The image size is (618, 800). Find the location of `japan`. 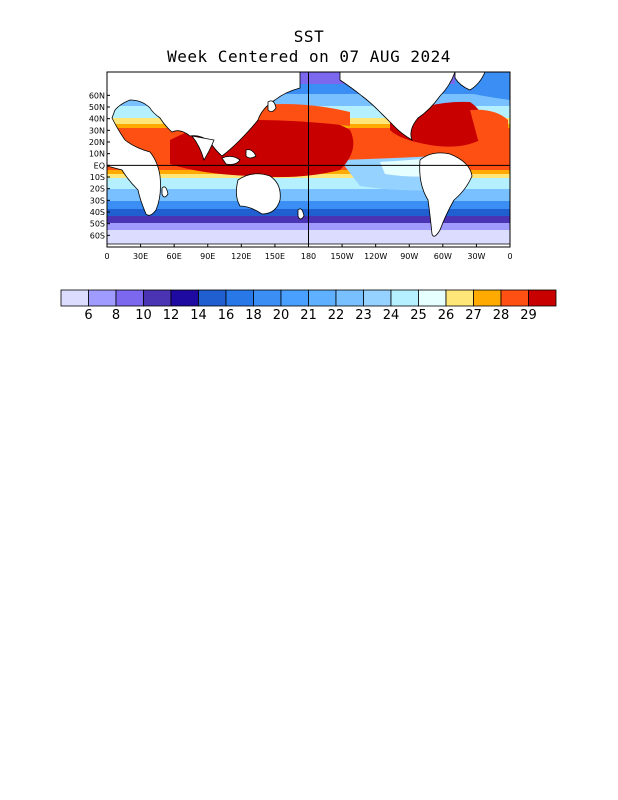

japan is located at coordinates (272, 106).